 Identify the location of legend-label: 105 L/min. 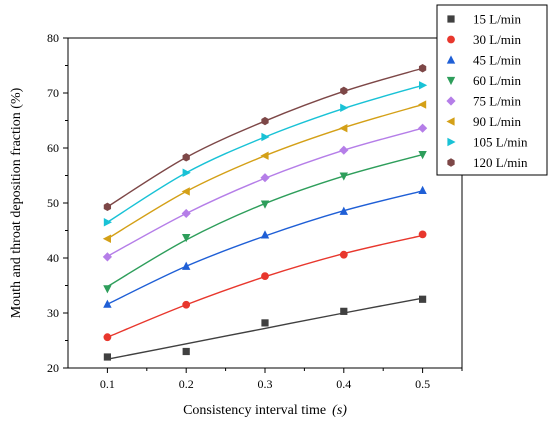
(500, 142).